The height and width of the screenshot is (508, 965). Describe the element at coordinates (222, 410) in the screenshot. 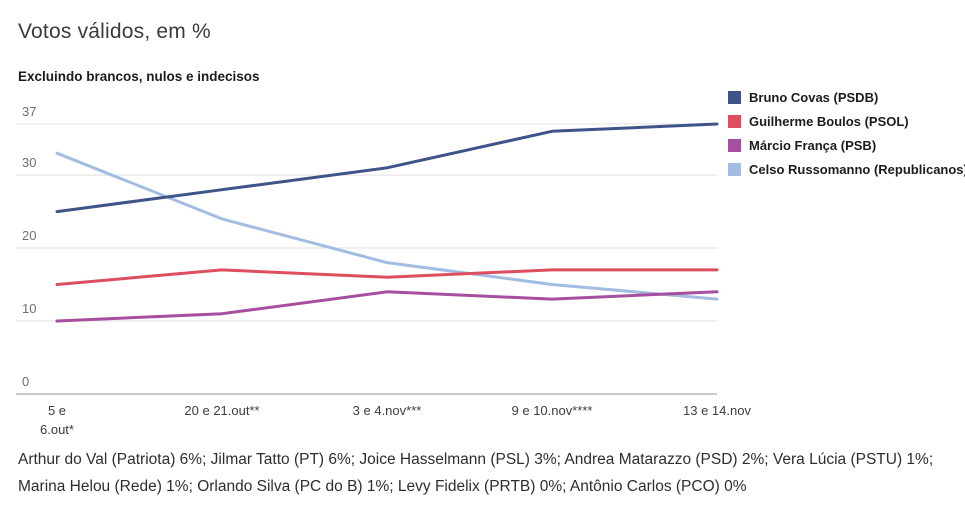

I see `x-tick-label-2: 20 e 21.out**` at that location.